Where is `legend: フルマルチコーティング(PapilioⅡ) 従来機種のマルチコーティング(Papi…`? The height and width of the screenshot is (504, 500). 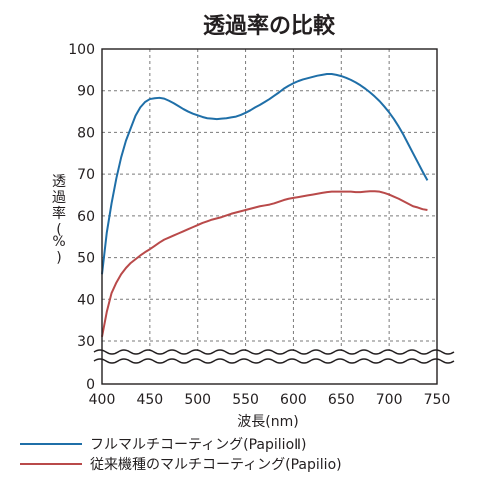 legend: フルマルチコーティング(PapilioⅡ) 従来機種のマルチコーティング(Papi… is located at coordinates (181, 455).